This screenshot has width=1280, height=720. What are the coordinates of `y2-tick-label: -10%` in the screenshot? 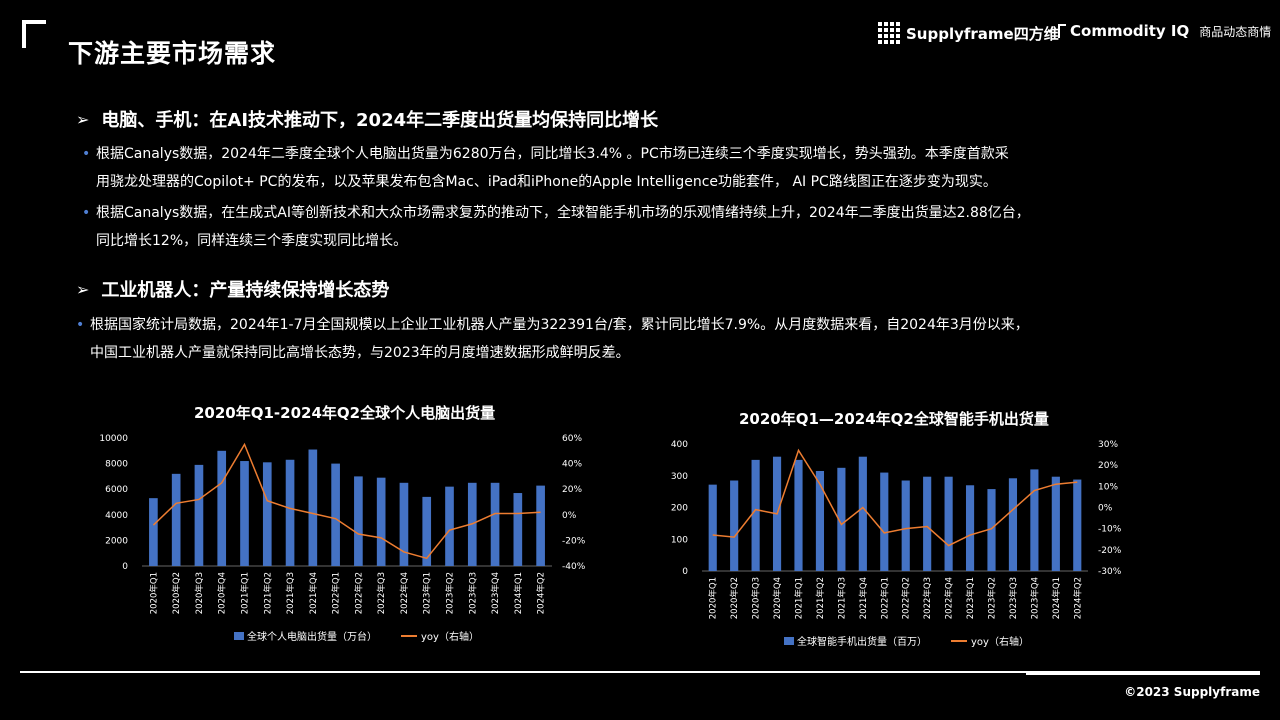 It's located at (1110, 530).